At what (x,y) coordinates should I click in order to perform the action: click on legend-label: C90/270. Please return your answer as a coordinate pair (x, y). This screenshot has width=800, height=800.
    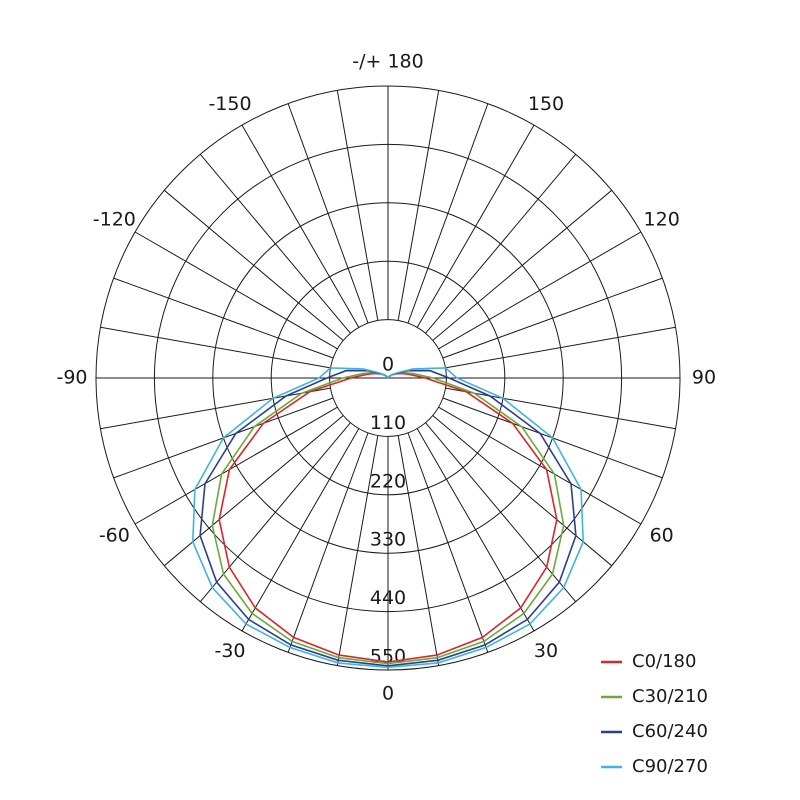
    Looking at the image, I should click on (670, 766).